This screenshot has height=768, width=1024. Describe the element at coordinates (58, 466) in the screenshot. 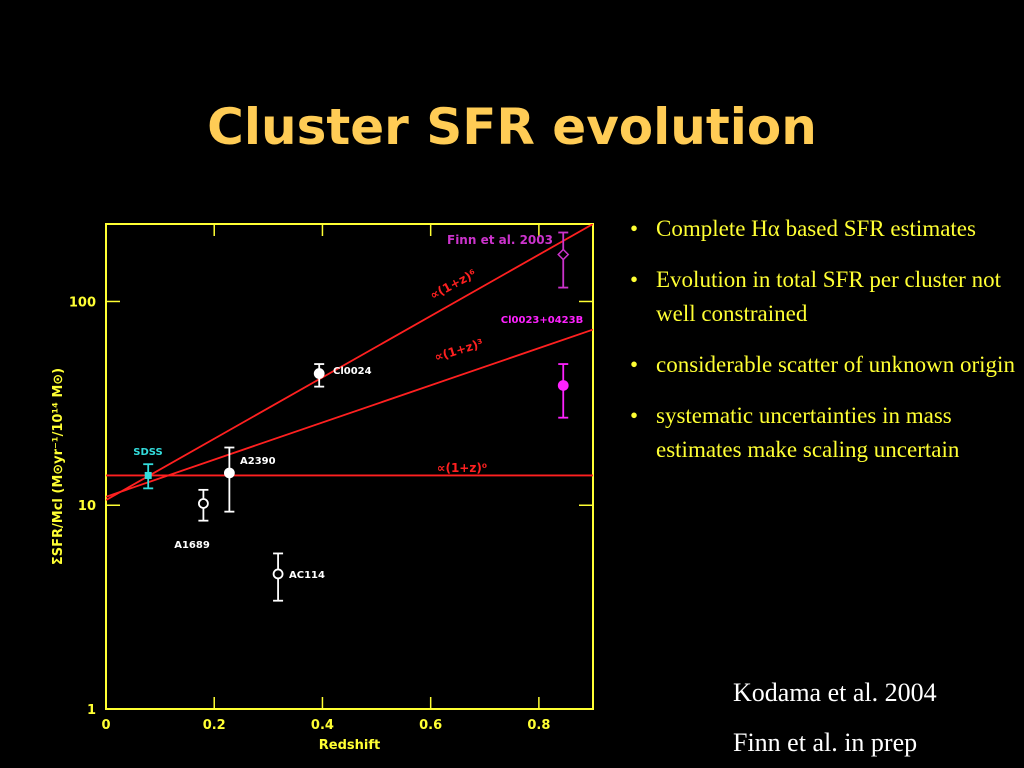

I see `y-axis-label: ΣSFR/Mcl (M⊙yr⁻¹/10¹⁴ M⊙)` at that location.